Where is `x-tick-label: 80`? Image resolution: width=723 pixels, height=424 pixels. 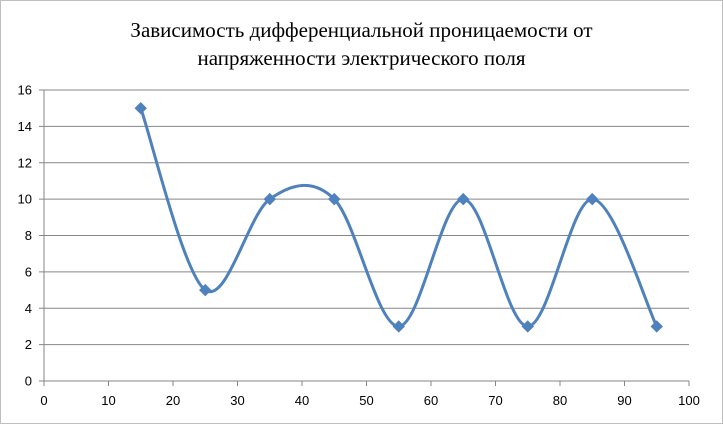 x-tick-label: 80 is located at coordinates (560, 400).